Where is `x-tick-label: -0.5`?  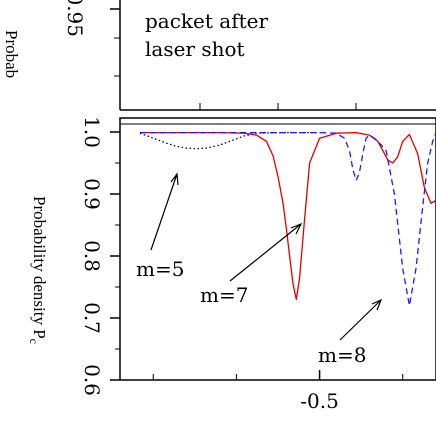
x-tick-label: -0.5 is located at coordinates (319, 401).